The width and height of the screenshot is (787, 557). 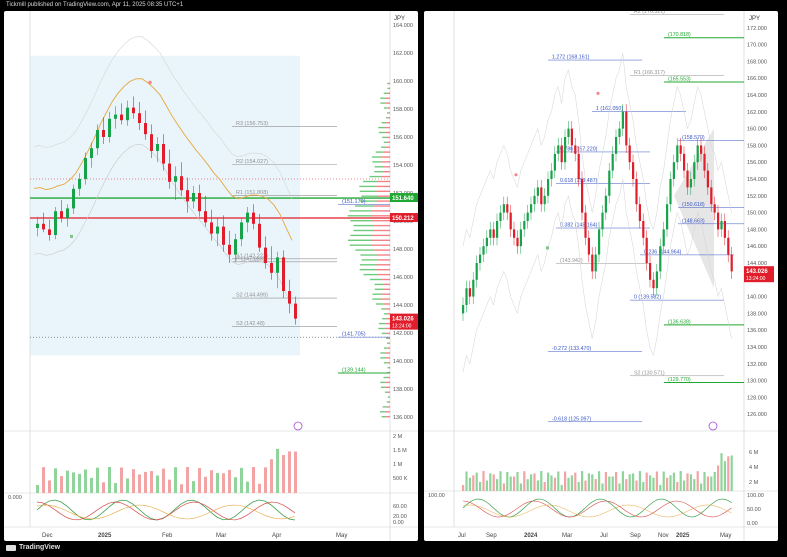 What do you see at coordinates (252, 162) in the screenshot?
I see `level-label: R2 (154.027)` at bounding box center [252, 162].